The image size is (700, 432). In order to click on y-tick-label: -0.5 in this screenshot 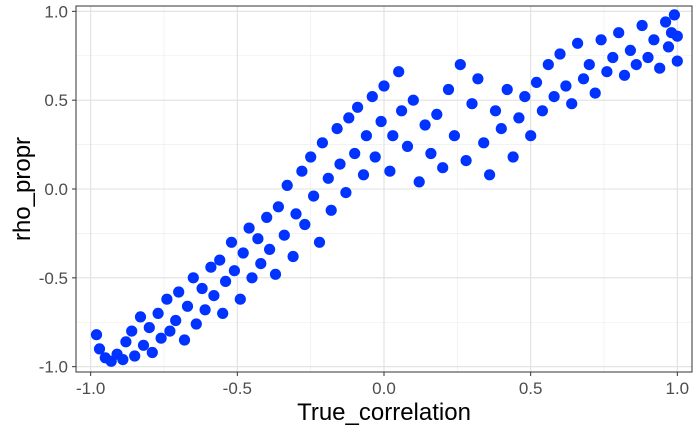, I will do `click(53, 278)`.